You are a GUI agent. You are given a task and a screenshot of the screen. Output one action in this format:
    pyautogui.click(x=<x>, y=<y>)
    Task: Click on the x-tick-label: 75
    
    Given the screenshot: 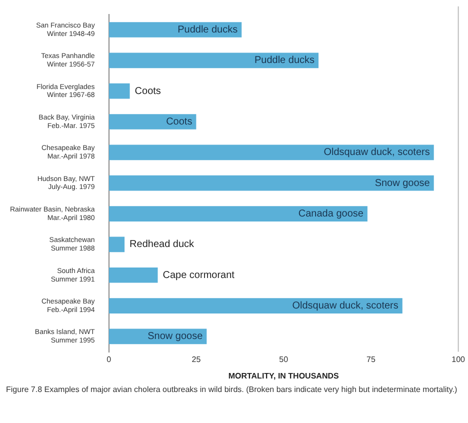 What is the action you would take?
    pyautogui.click(x=371, y=359)
    